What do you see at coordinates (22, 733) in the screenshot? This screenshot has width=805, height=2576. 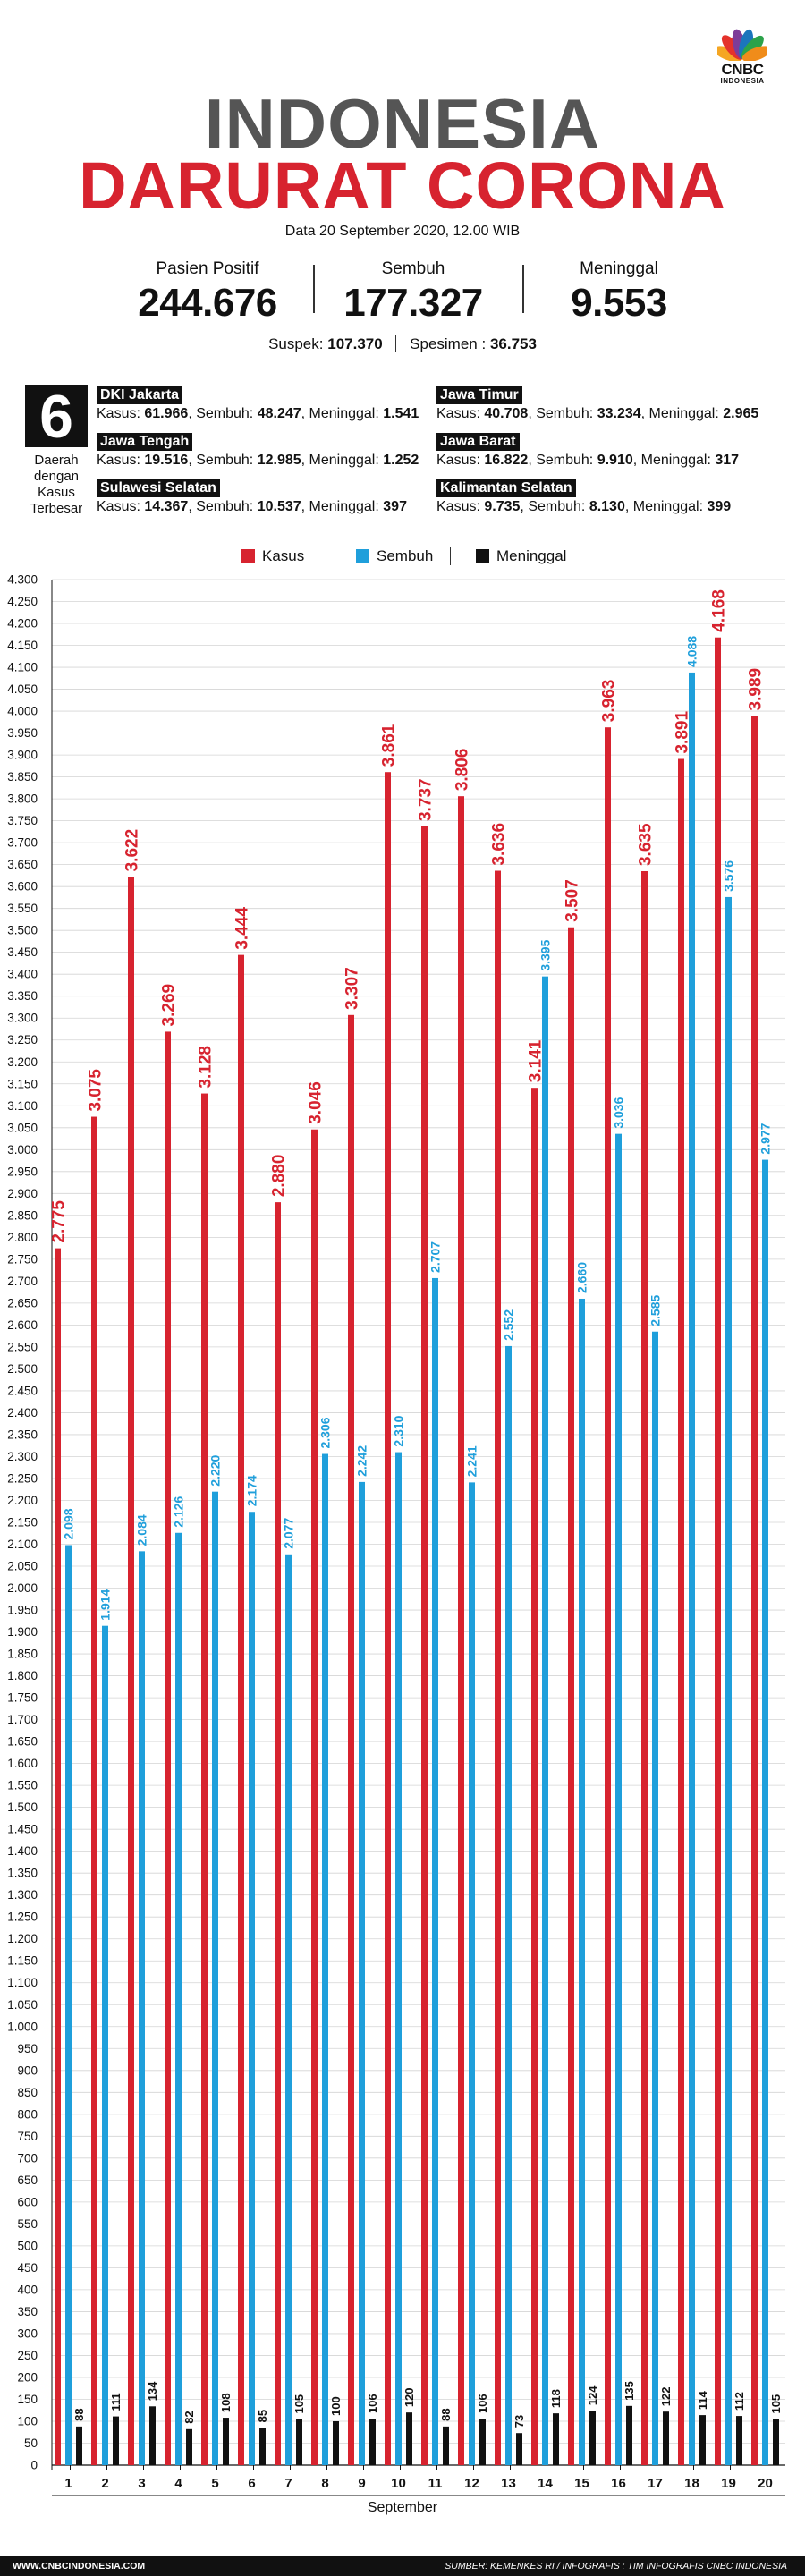 I see `y-tick-label: 3.950` at bounding box center [22, 733].